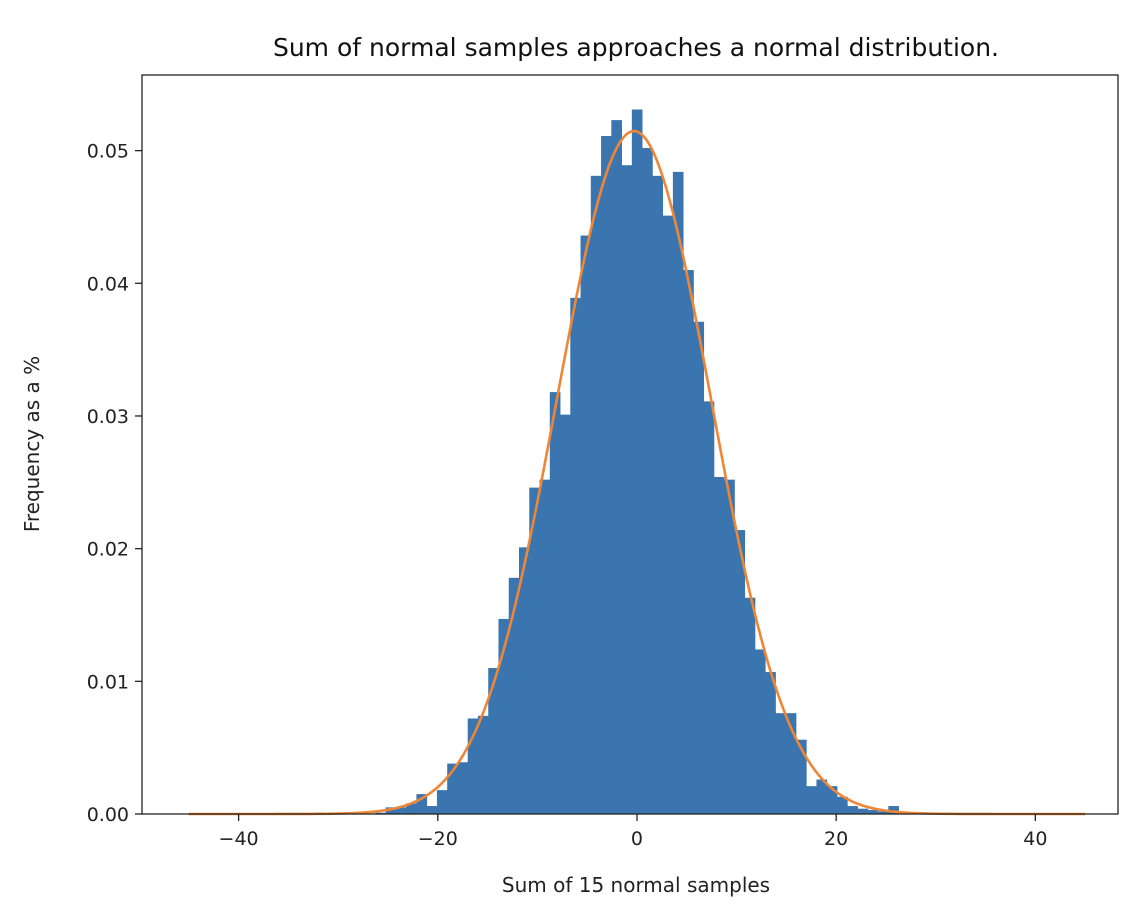  What do you see at coordinates (836, 839) in the screenshot?
I see `x-tick-label: 20` at bounding box center [836, 839].